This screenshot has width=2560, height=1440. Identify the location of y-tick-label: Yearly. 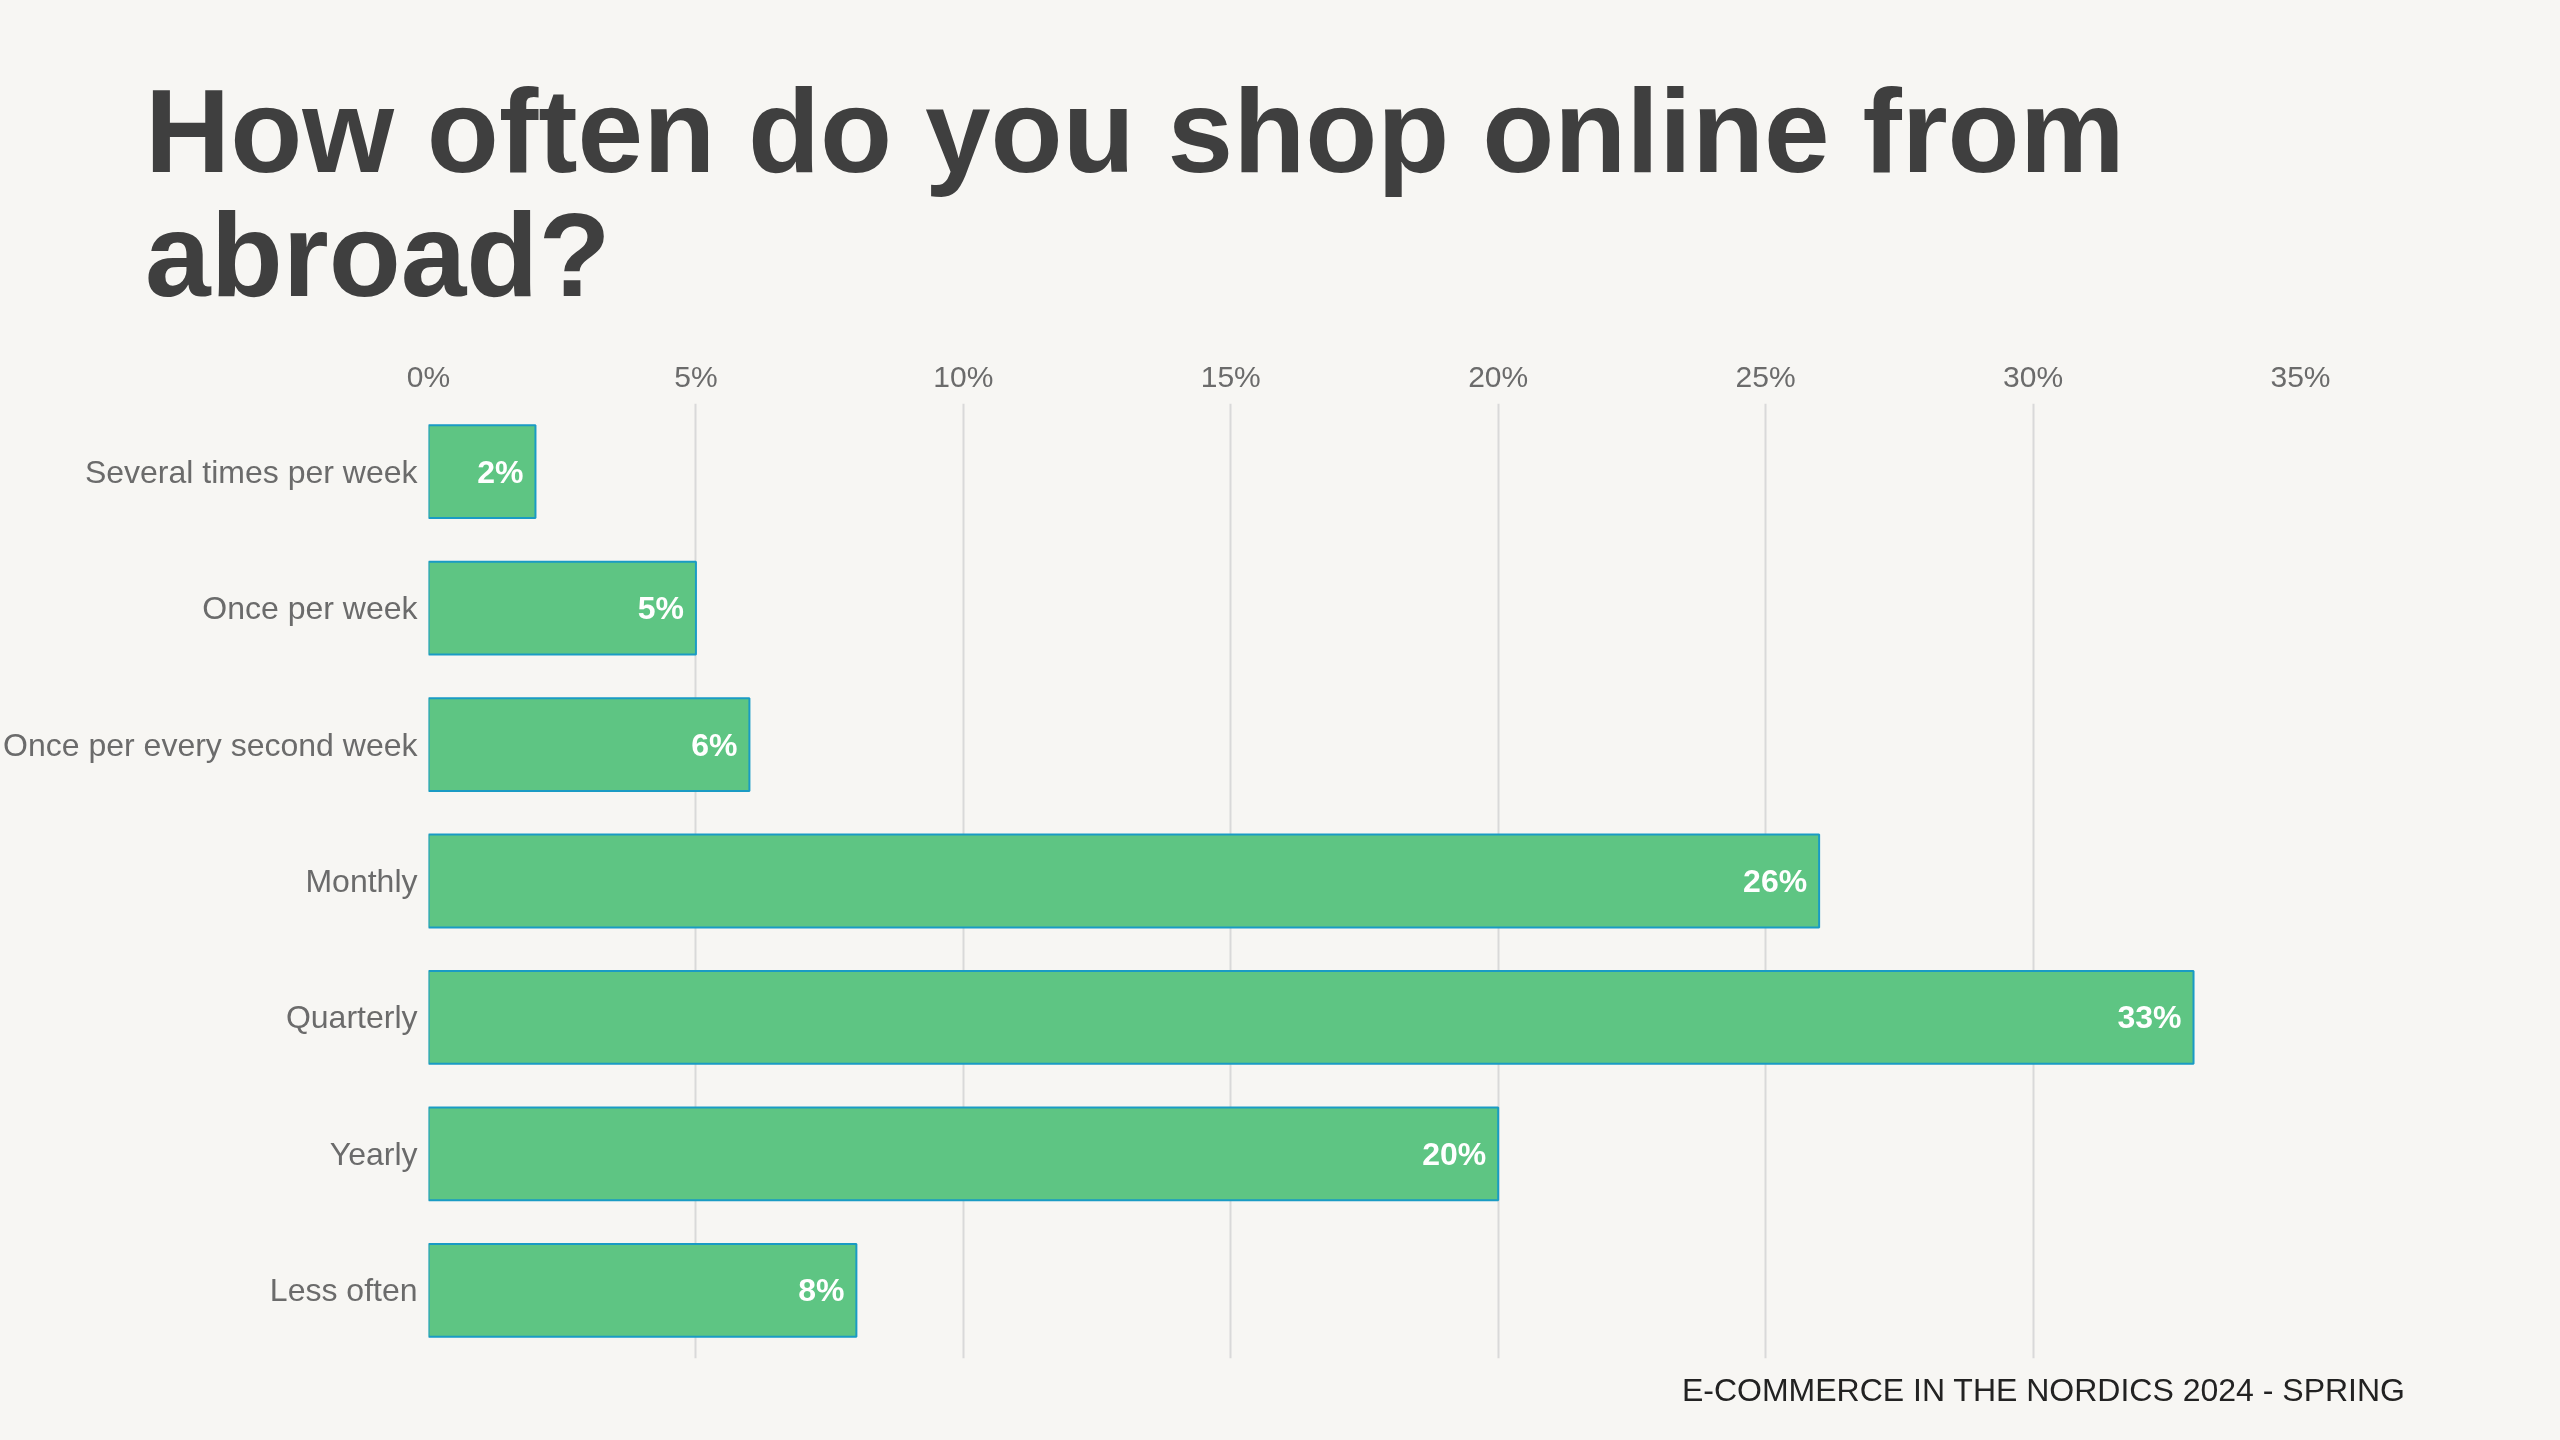
(373, 1153).